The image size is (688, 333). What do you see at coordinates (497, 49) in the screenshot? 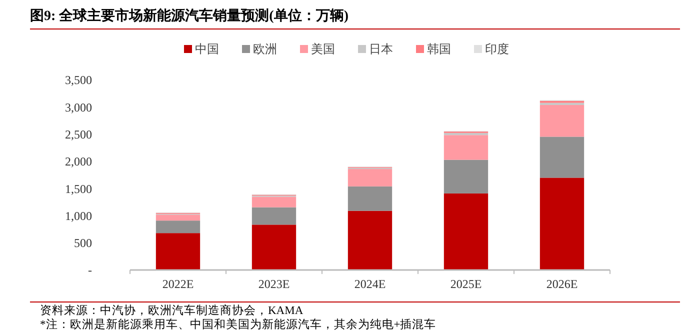
I see `legend-label: 印度` at bounding box center [497, 49].